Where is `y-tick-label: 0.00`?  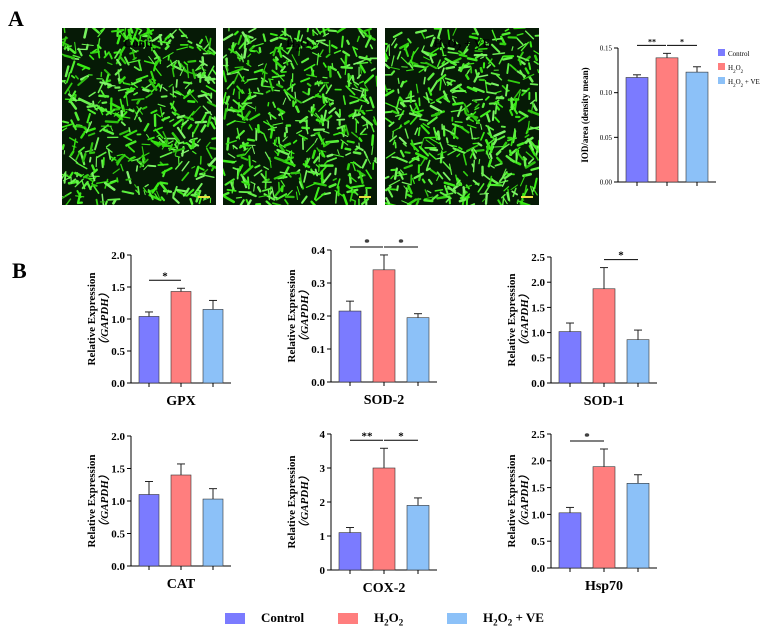 y-tick-label: 0.00 is located at coordinates (606, 182).